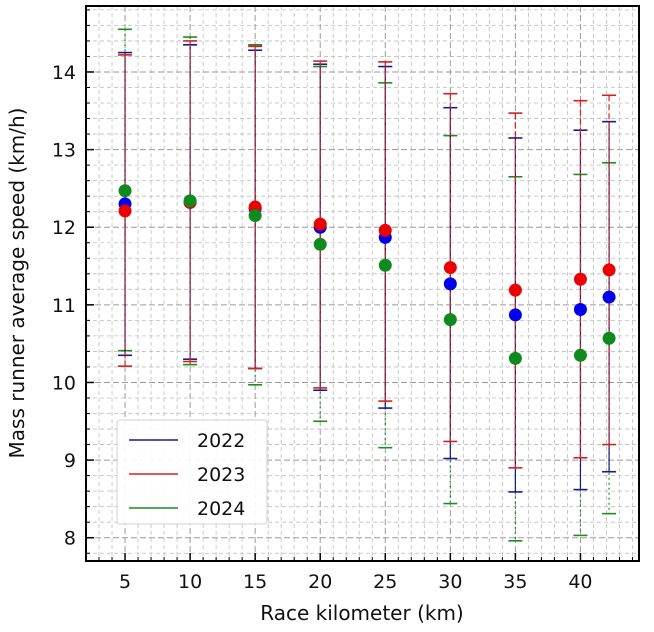 The height and width of the screenshot is (632, 654). I want to click on legend-box, so click(192, 472).